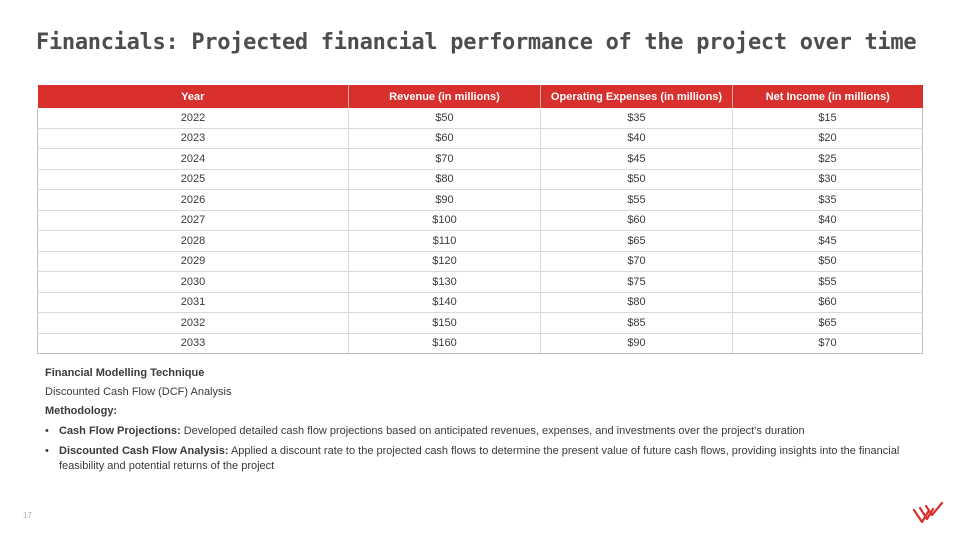 The height and width of the screenshot is (540, 960). What do you see at coordinates (81, 411) in the screenshot?
I see `methodology-label: Methodology:` at bounding box center [81, 411].